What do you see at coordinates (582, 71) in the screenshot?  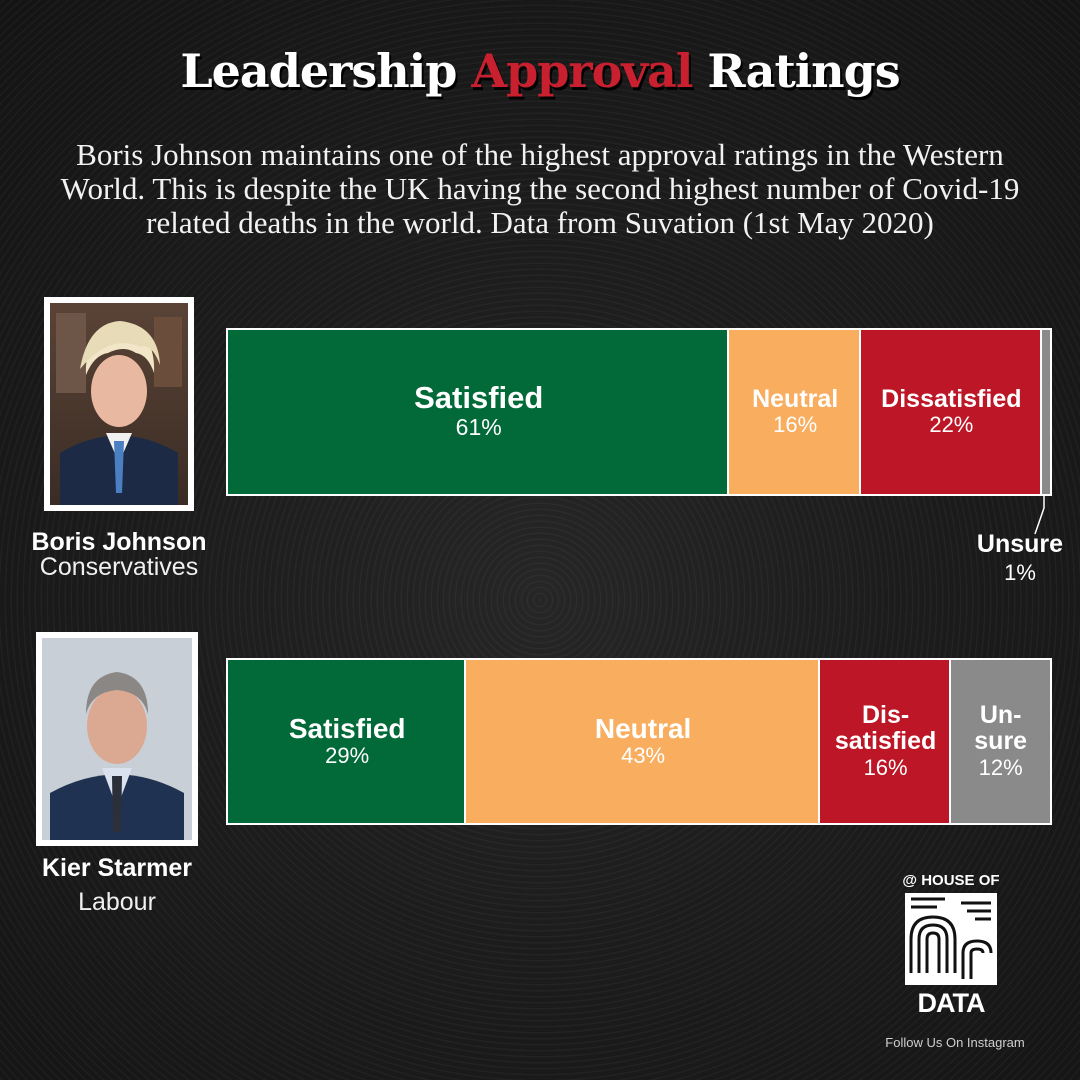 I see `title-part-2-highlight: Approval` at bounding box center [582, 71].